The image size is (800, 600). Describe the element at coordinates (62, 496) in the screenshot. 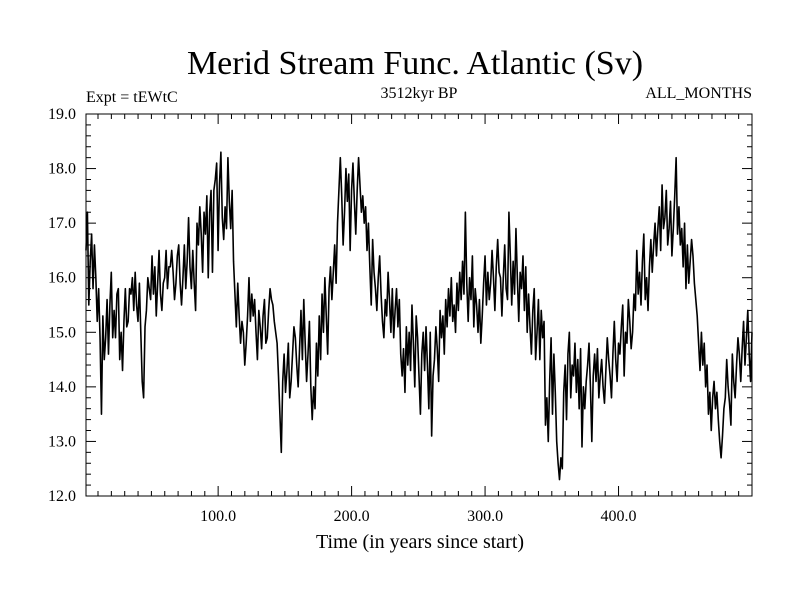

I see `y-tick-label: 12.0` at that location.